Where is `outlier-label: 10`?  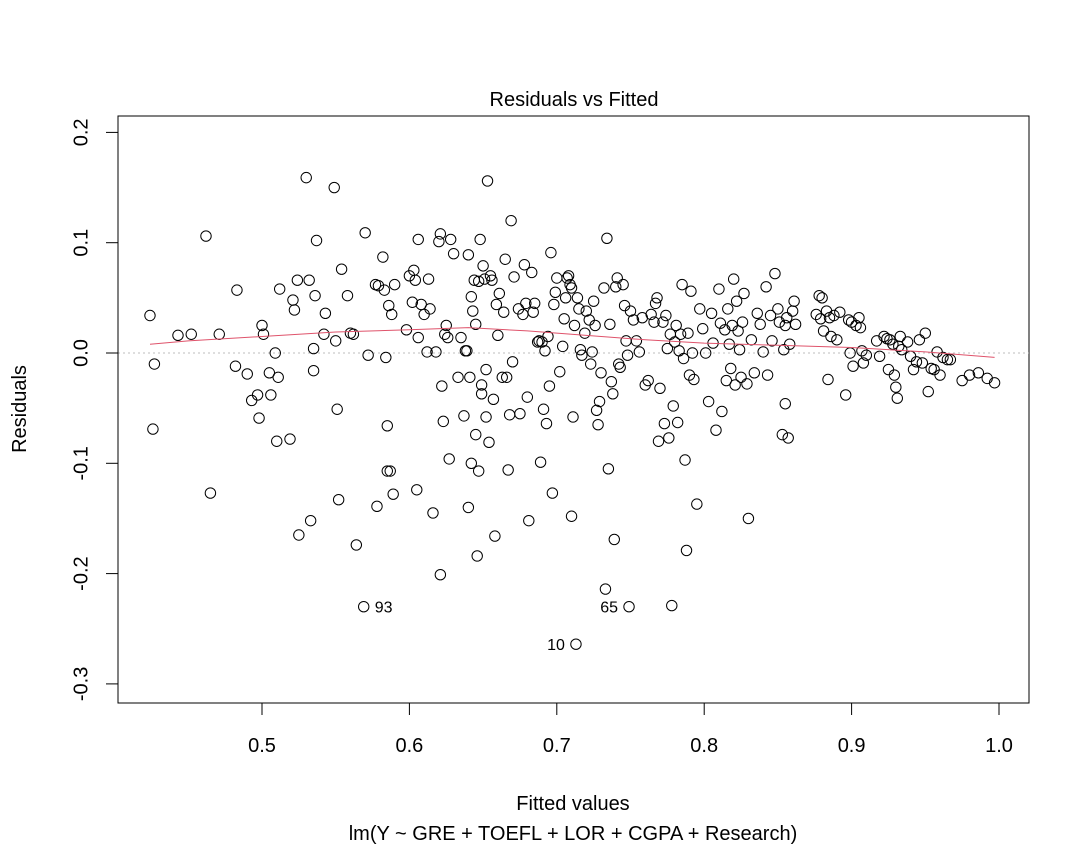
outlier-label: 10 is located at coordinates (556, 645).